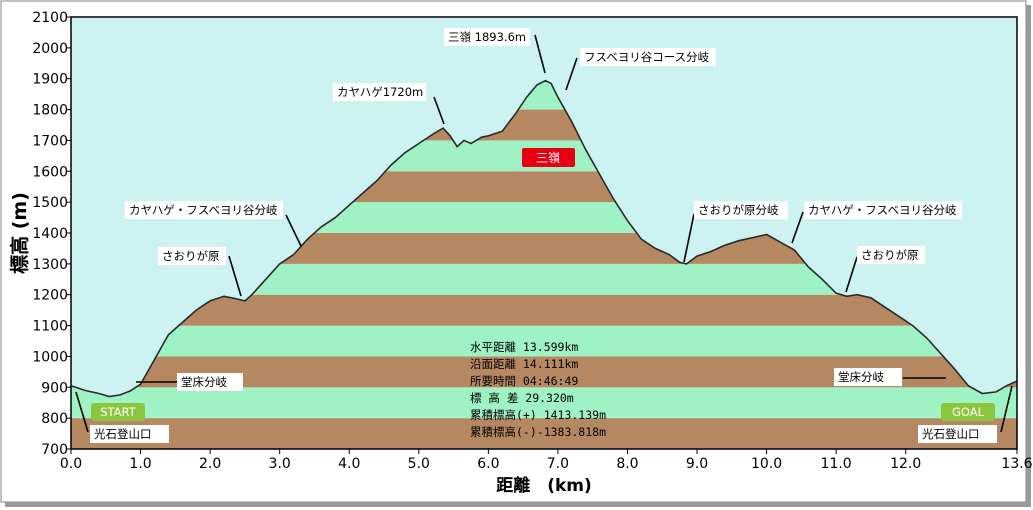 The image size is (1033, 510). I want to click on annotation-dotoko-junction-right: 堂床分岐, so click(868, 377).